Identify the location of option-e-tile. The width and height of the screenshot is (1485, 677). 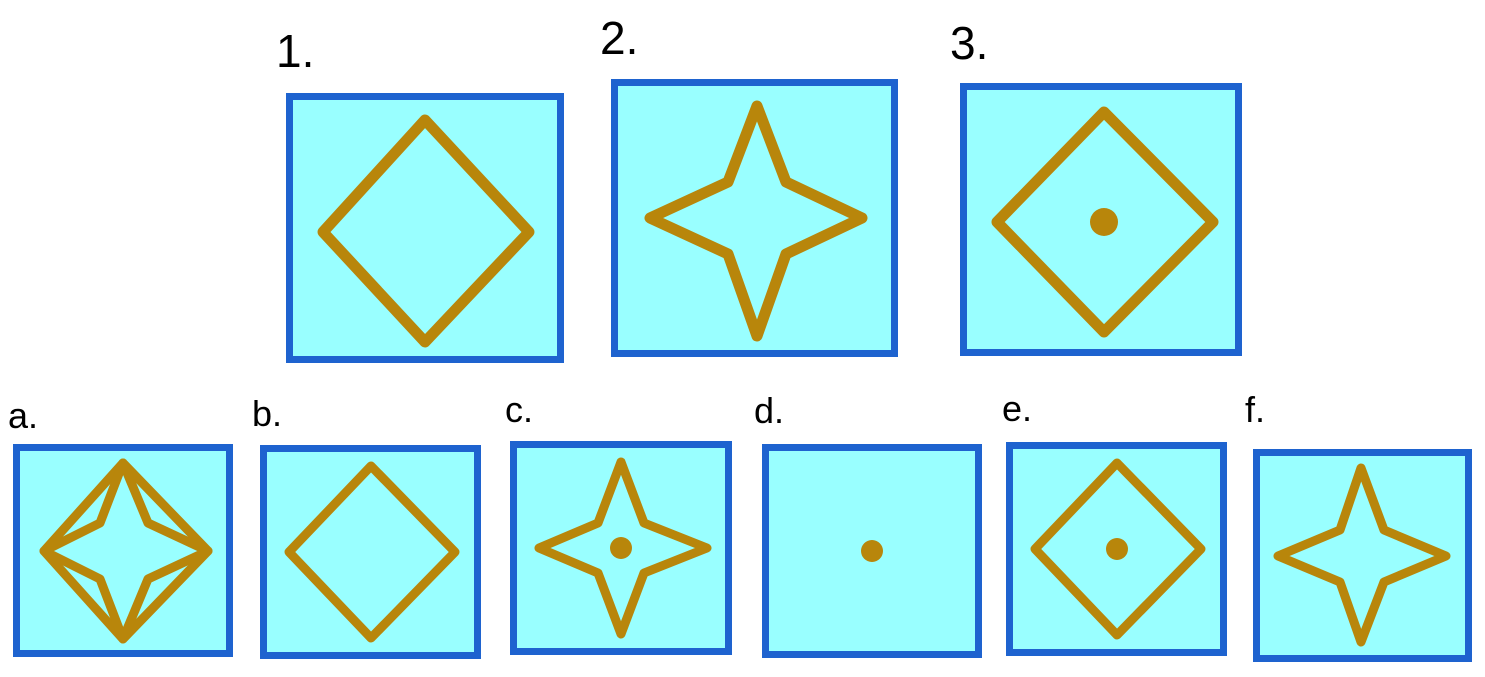
(1116, 549).